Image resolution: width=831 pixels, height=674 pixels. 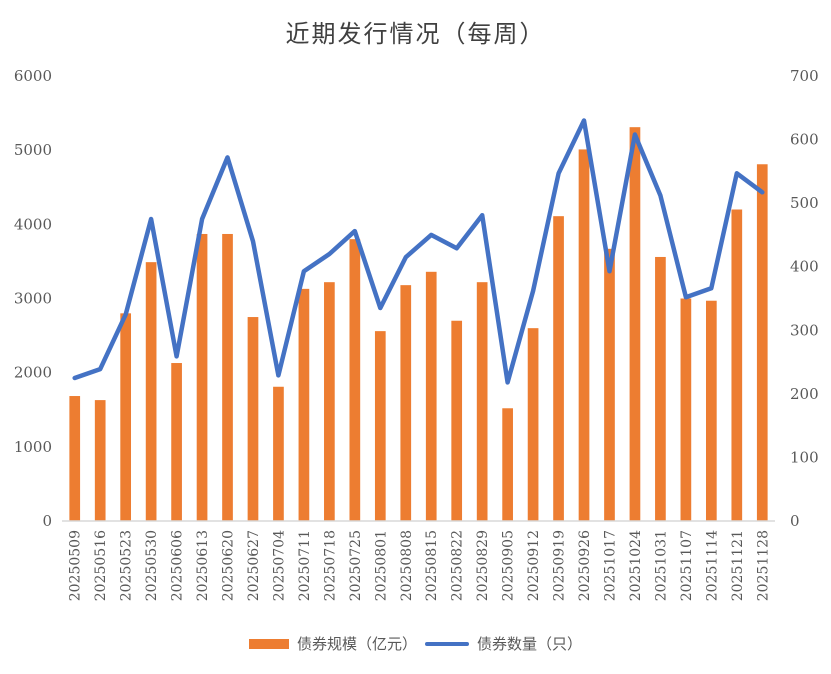 I want to click on chart-legend: 债券规模（亿元） 债券数量（只）, so click(x=415, y=643).